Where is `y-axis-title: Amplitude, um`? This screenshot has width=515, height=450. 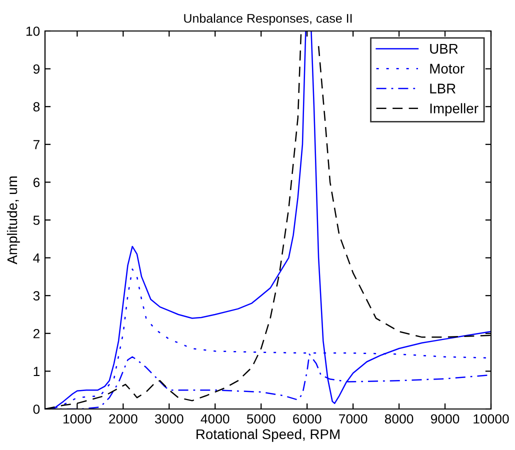
y-axis-title: Amplitude, um is located at coordinates (13, 220).